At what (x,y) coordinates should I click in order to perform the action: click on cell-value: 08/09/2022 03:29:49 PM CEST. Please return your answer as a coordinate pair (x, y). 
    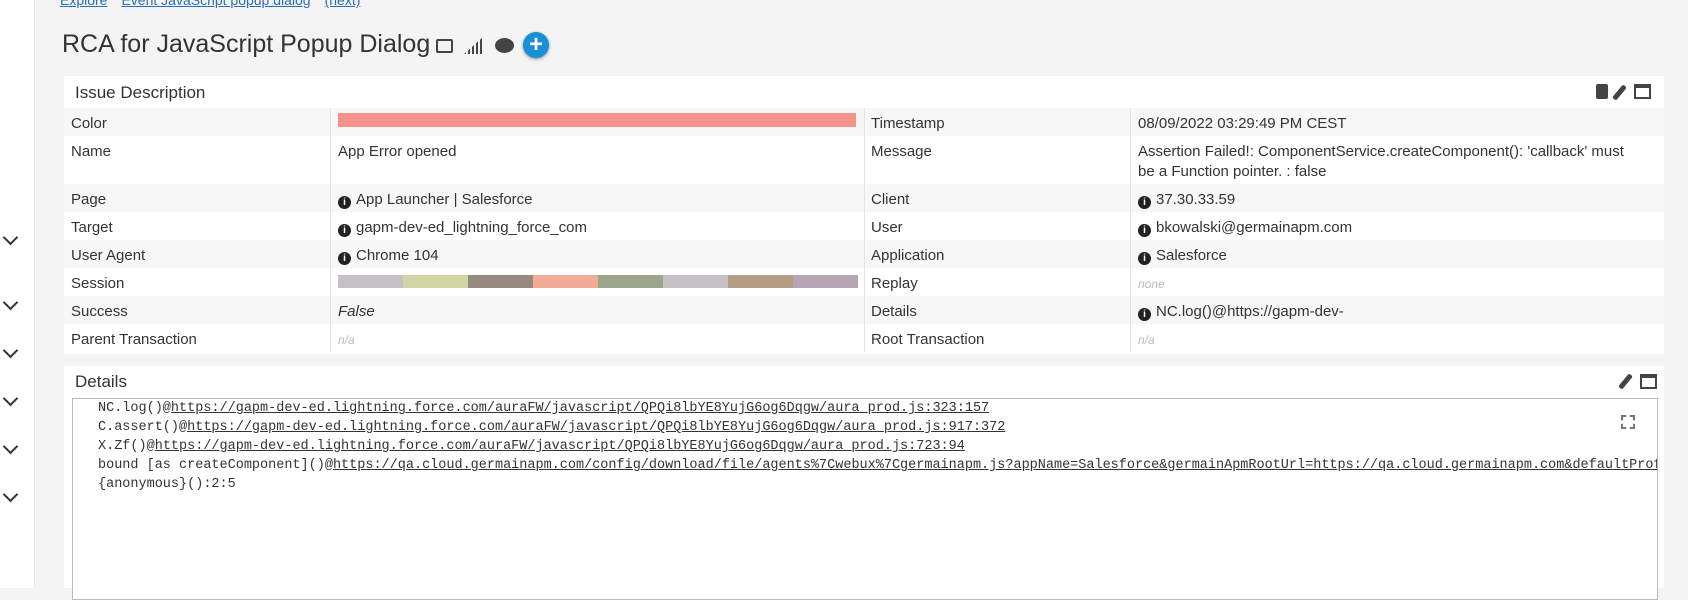
    Looking at the image, I should click on (1388, 124).